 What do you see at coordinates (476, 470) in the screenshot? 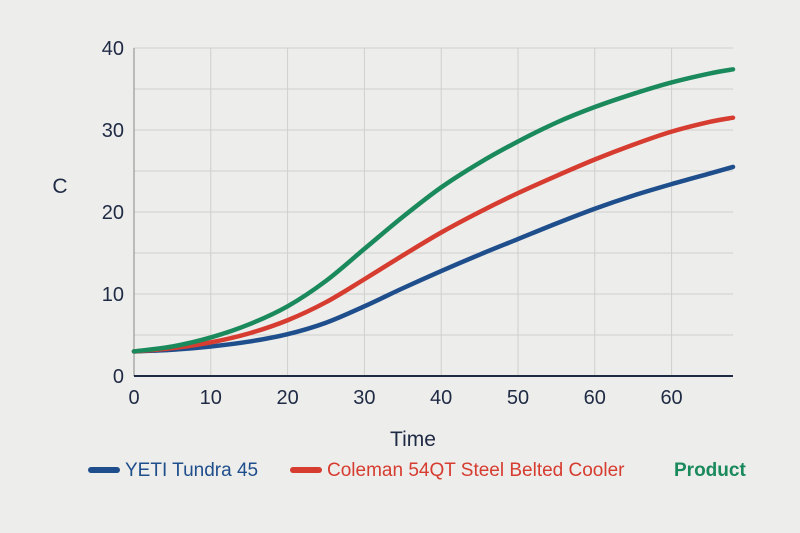
I see `legend-label: Coleman 54QT Steel Belted Cooler` at bounding box center [476, 470].